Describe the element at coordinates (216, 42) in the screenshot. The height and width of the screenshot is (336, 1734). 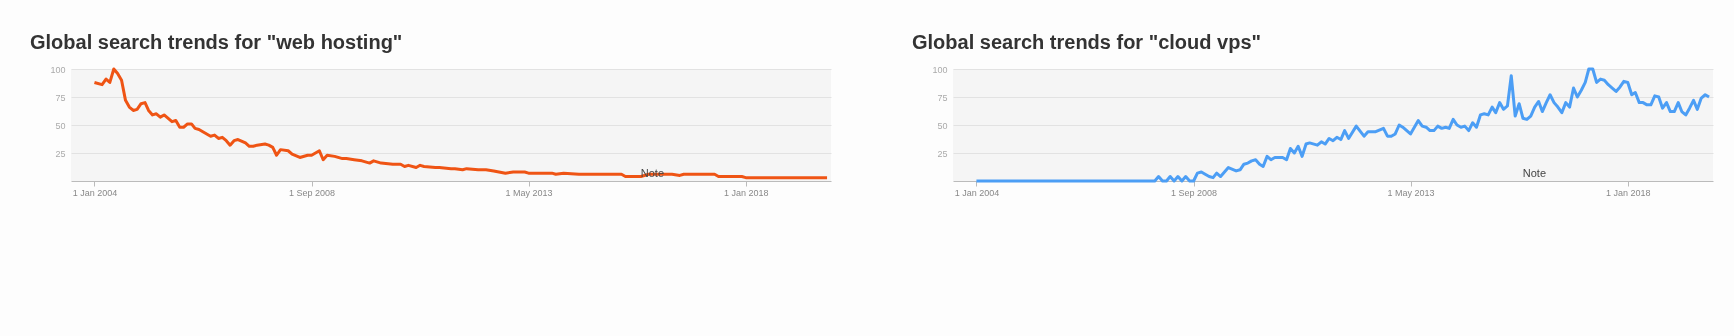
I see `chart-title: Global search trends for "web hosting"` at that location.